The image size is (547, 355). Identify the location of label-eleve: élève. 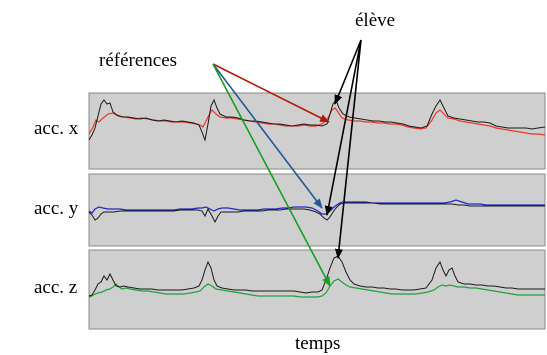
(375, 20).